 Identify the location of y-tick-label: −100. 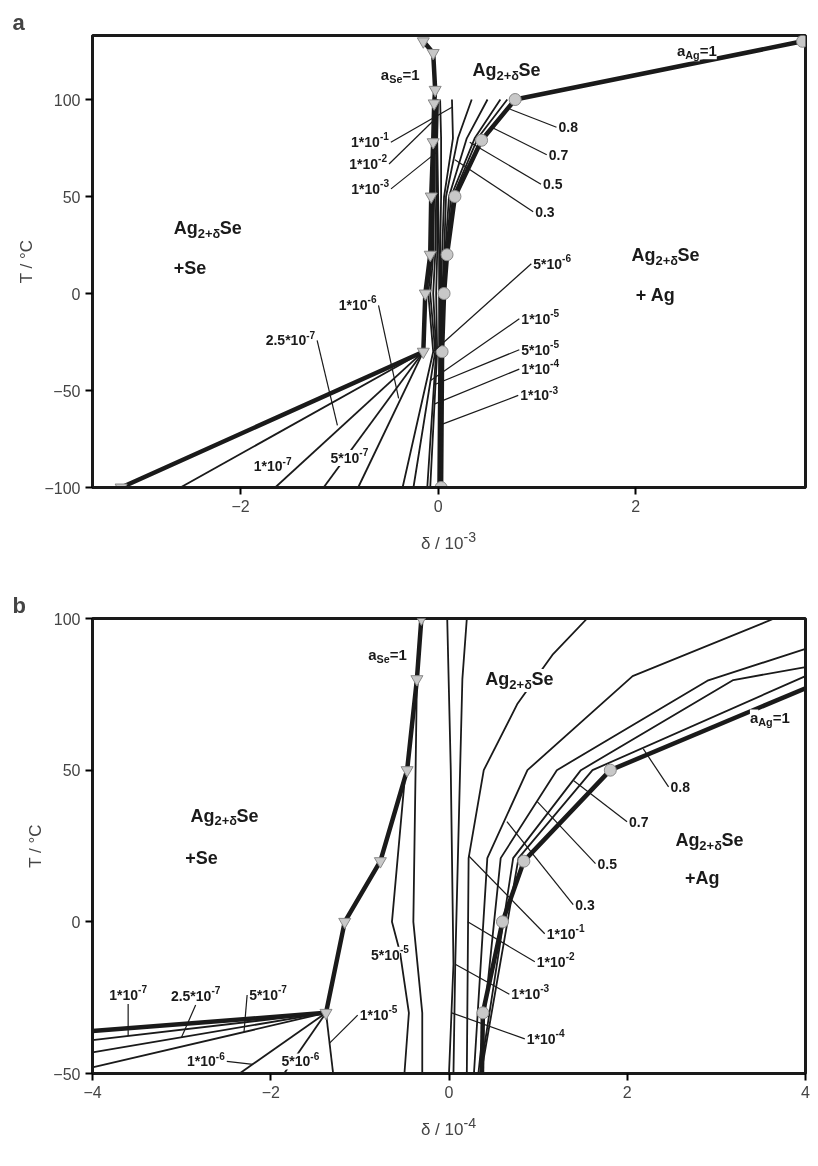
(62, 488).